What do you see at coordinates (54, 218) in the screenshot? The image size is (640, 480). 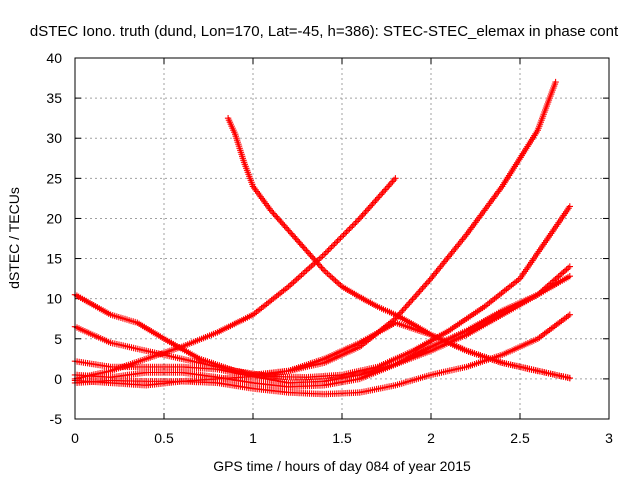 I see `y-tick-label: 20` at bounding box center [54, 218].